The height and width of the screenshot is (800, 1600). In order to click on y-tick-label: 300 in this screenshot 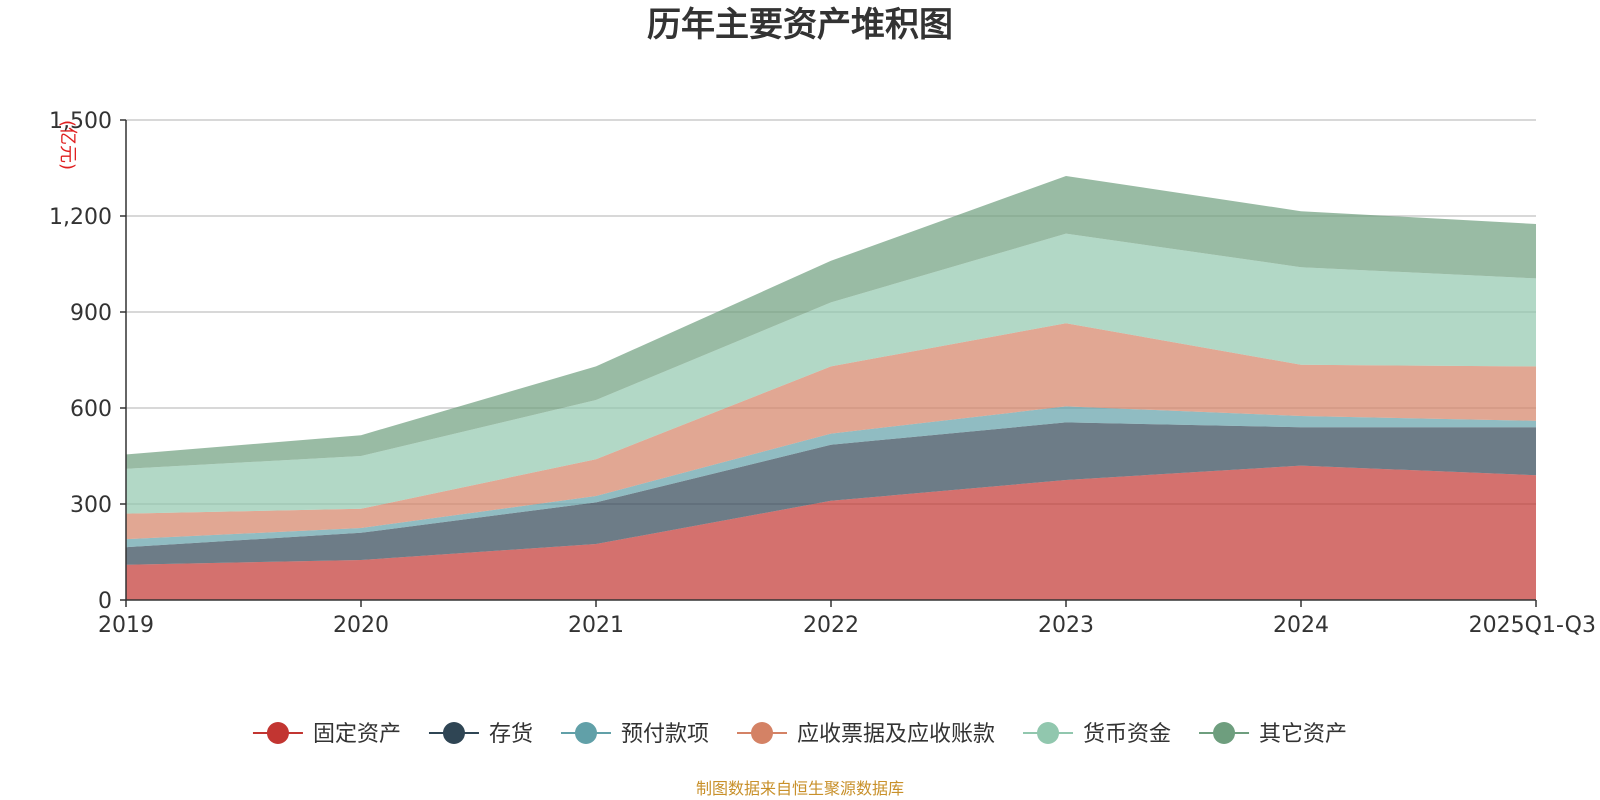, I will do `click(91, 505)`.